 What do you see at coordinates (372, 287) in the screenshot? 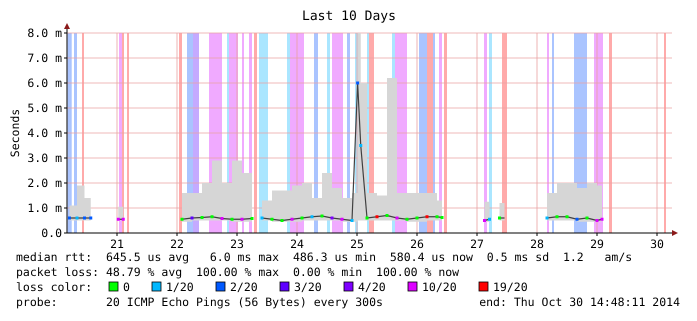
I see `legend-label: 4/20` at bounding box center [372, 287].